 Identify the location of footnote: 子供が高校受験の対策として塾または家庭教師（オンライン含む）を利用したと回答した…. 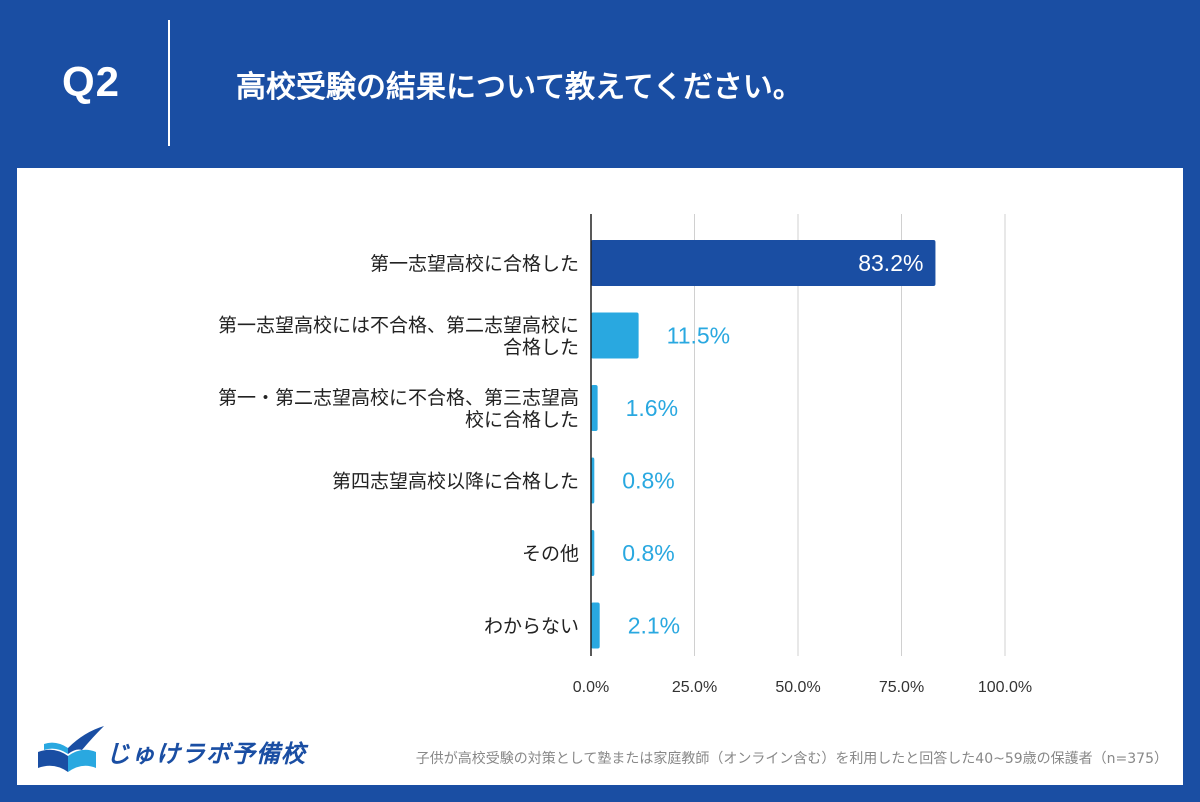
(791, 759).